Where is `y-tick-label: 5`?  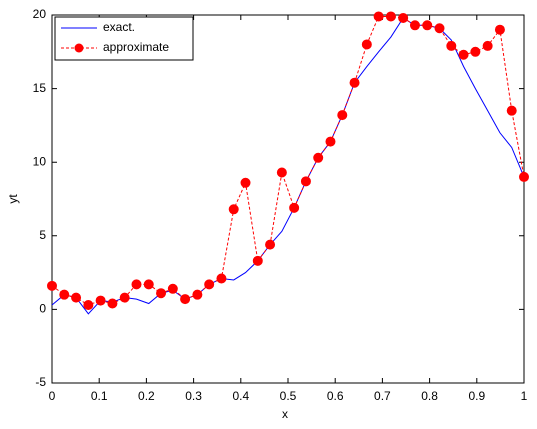
y-tick-label: 5 is located at coordinates (42, 235).